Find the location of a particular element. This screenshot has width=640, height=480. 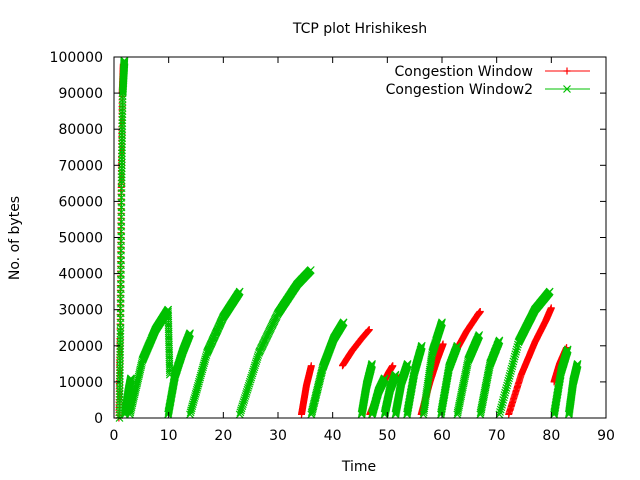

series-2-segment-18-line is located at coordinates (524, 353).